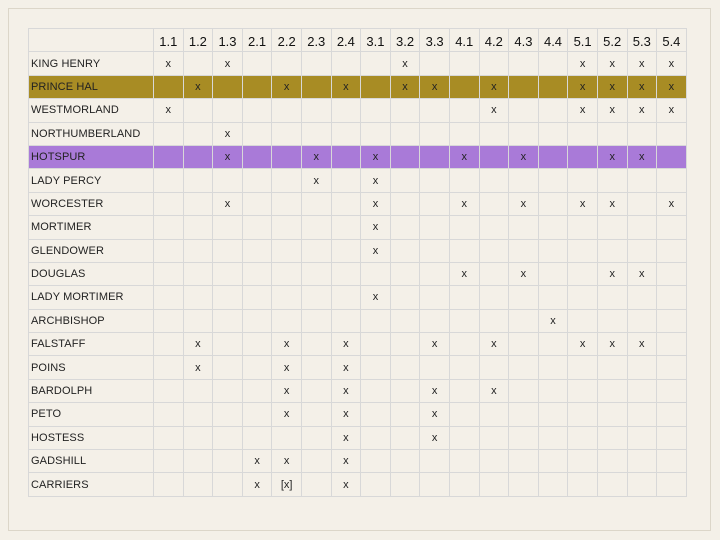  Describe the element at coordinates (91, 414) in the screenshot. I see `character-name: PETO` at that location.